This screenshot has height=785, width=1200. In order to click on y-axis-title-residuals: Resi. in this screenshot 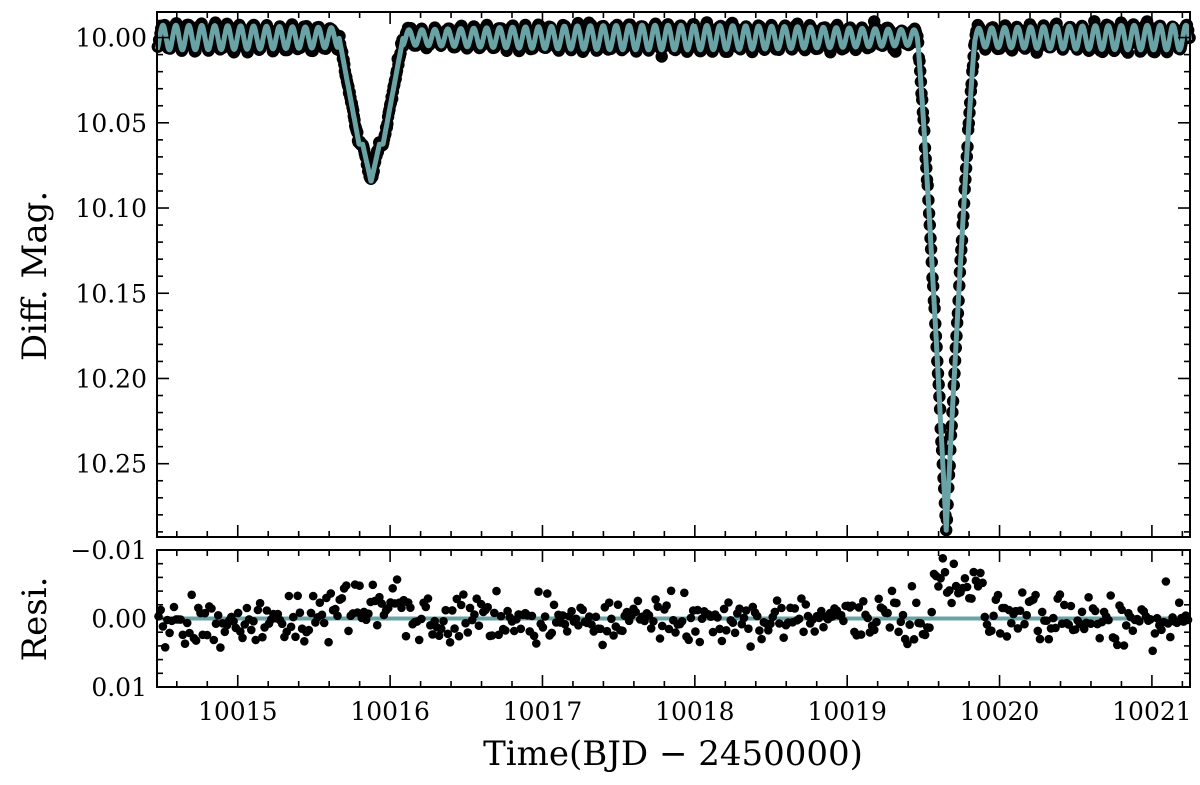, I will do `click(35, 619)`.